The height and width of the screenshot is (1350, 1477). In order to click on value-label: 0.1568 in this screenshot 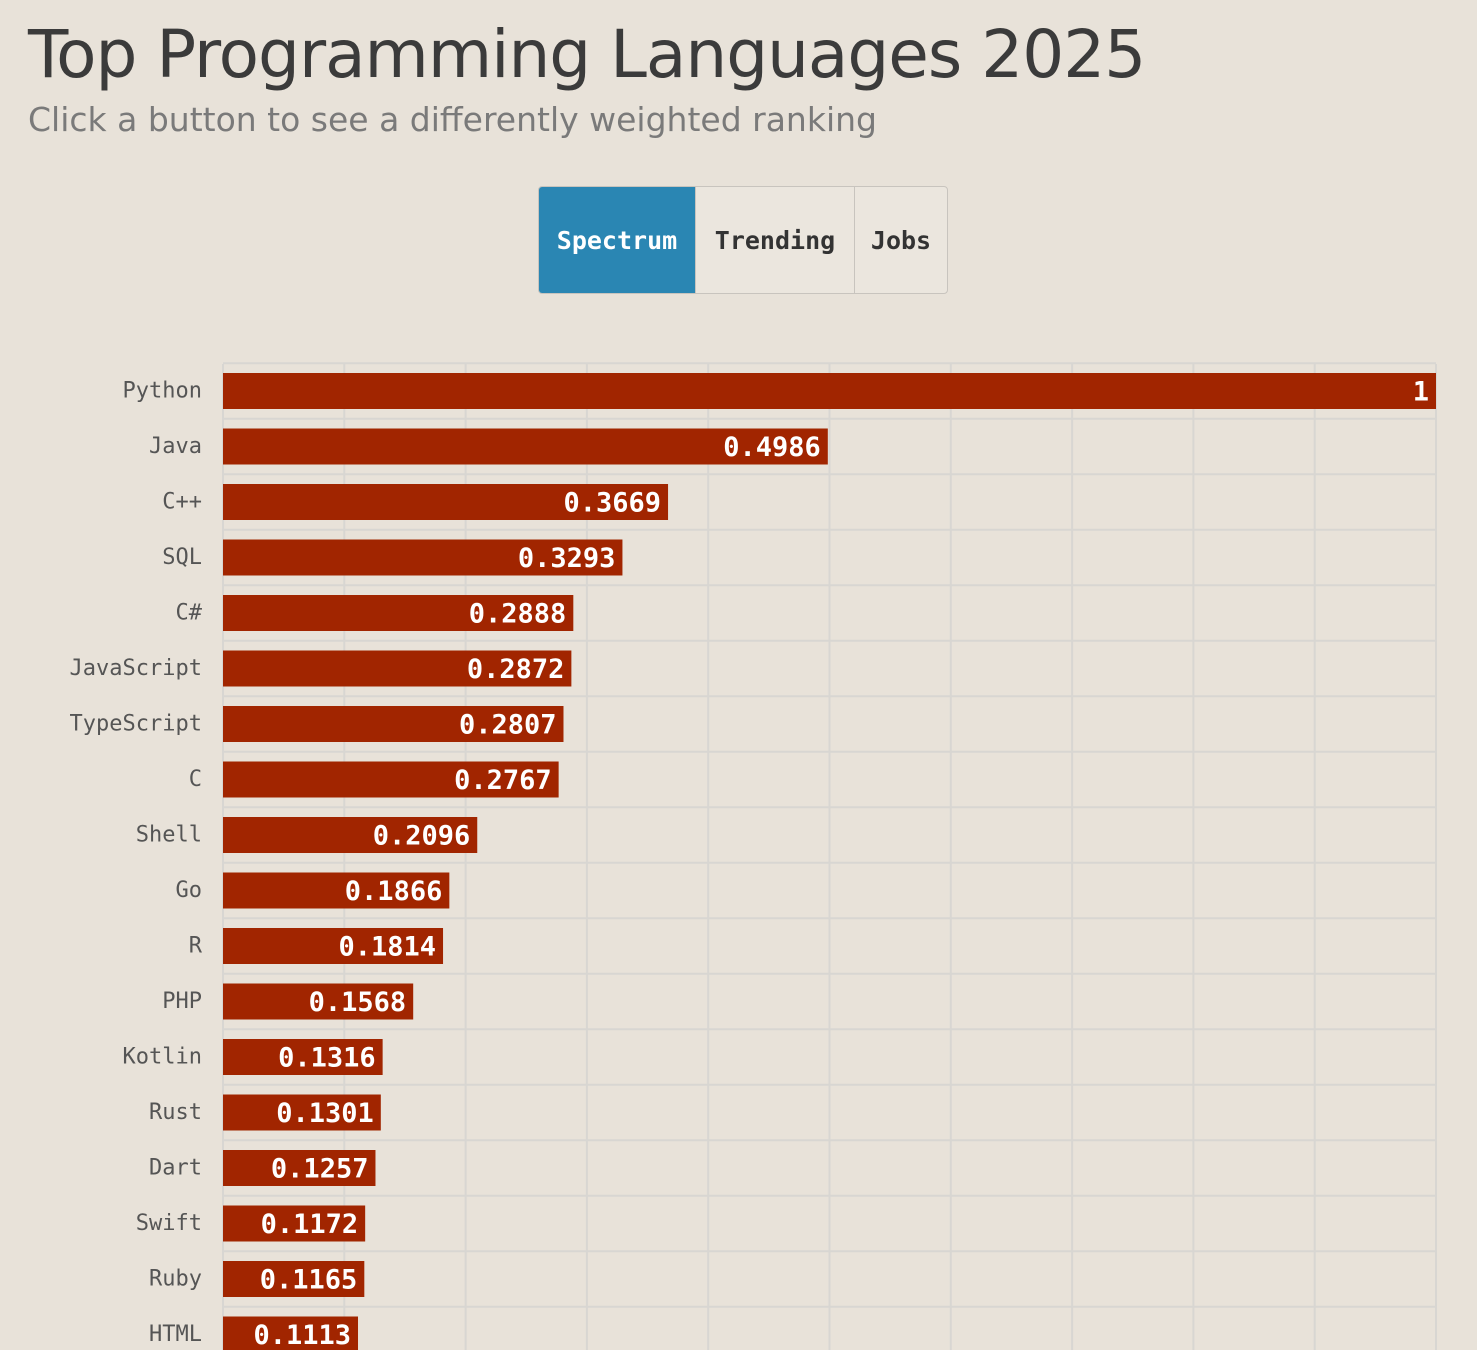, I will do `click(358, 1002)`.